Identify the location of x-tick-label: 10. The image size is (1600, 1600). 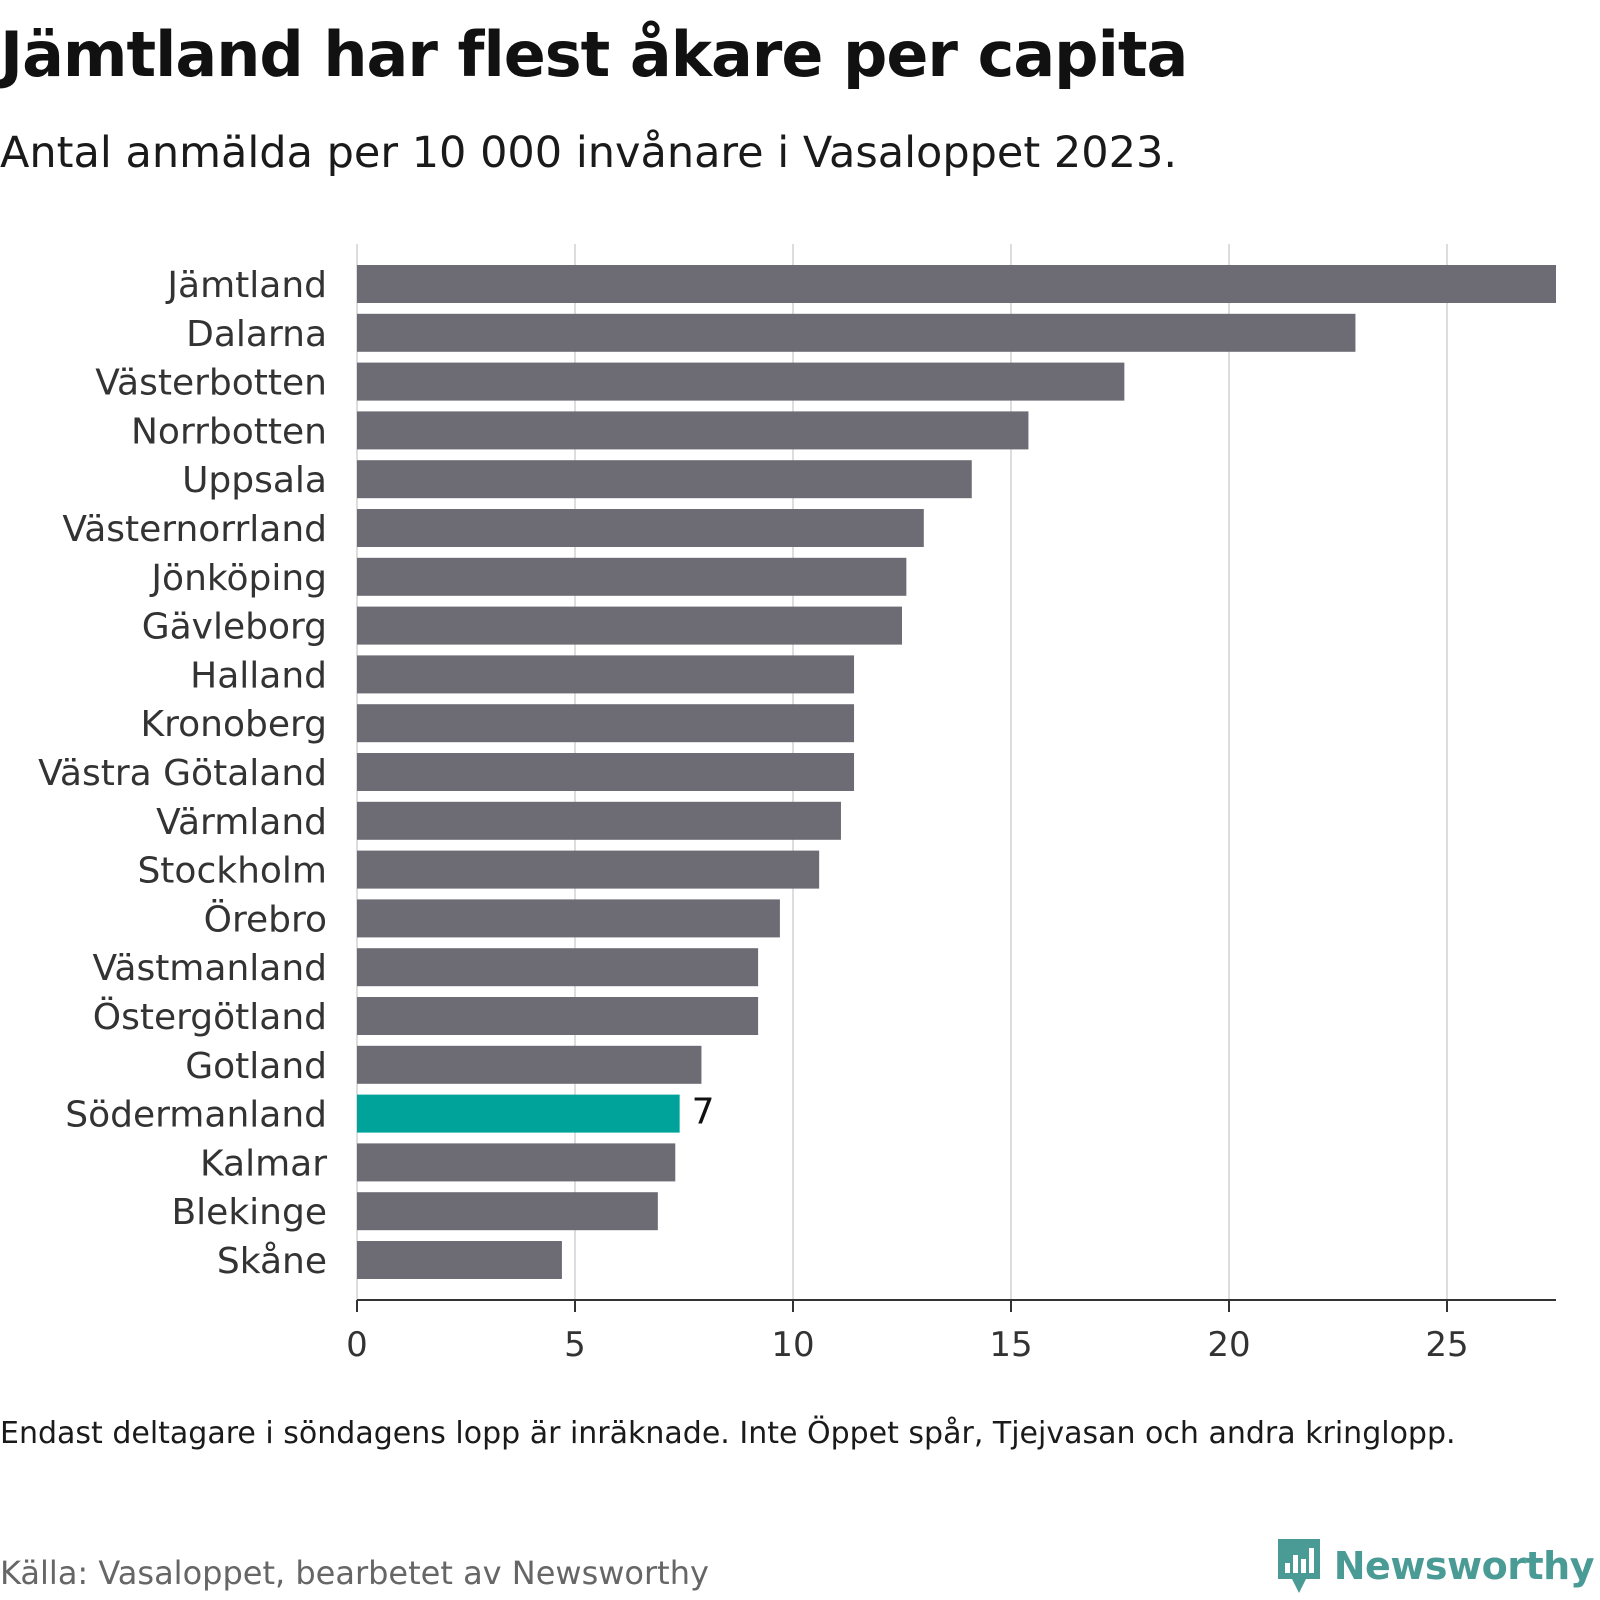
(792, 1345).